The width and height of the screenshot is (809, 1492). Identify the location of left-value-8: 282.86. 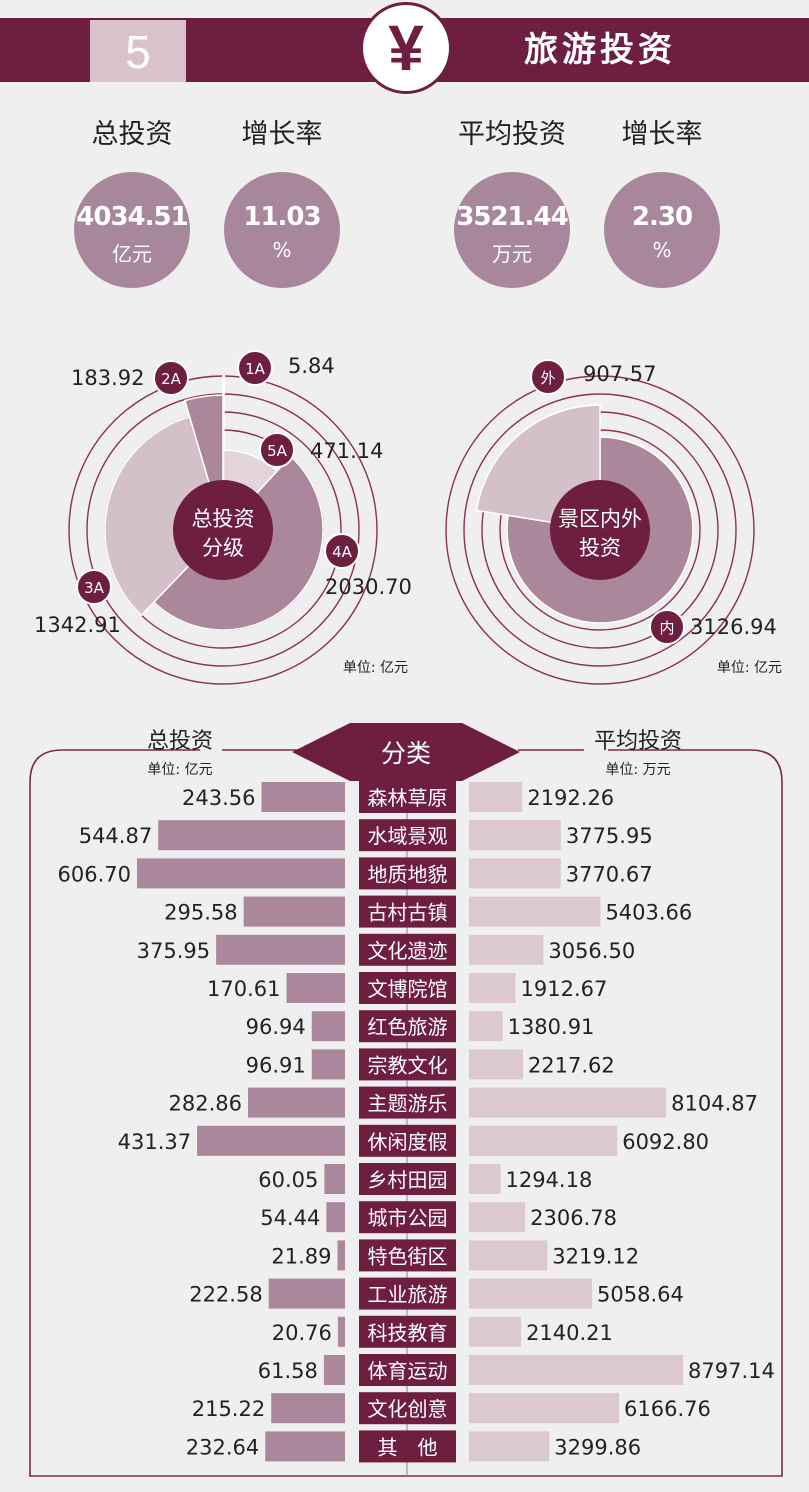
(205, 1104).